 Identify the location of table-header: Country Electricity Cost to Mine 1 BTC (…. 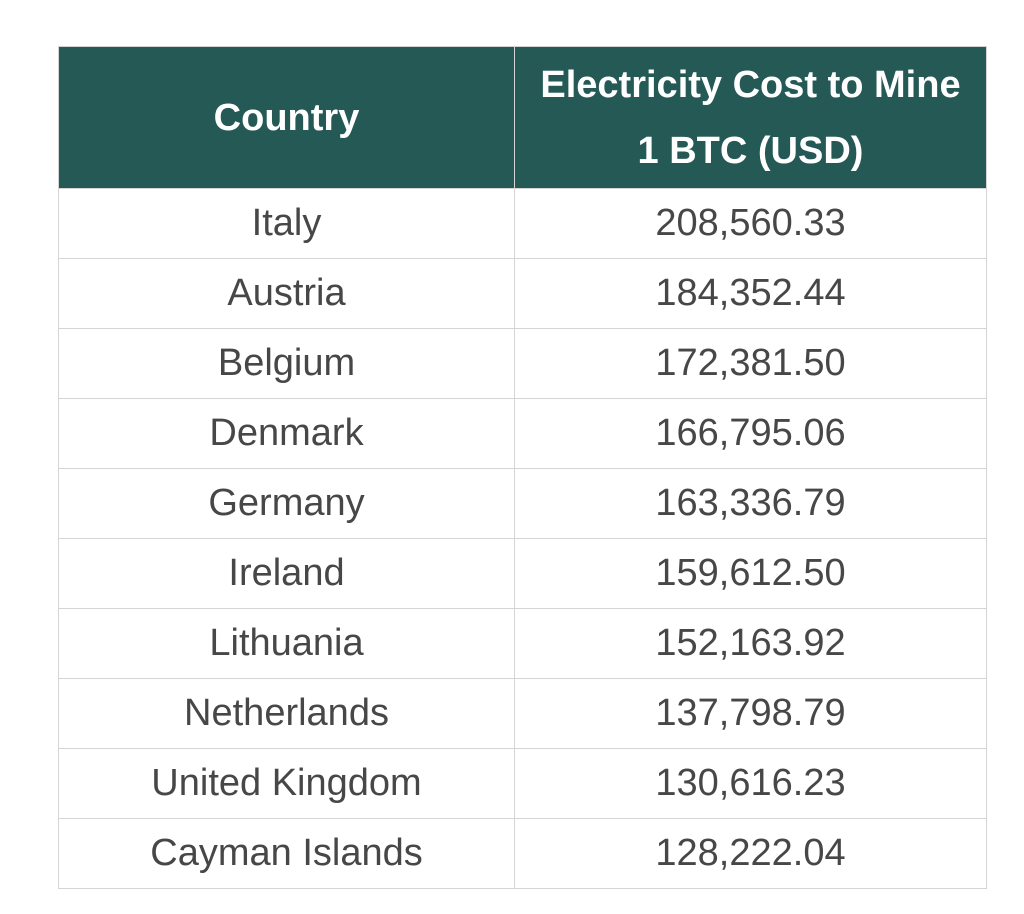
(522, 117).